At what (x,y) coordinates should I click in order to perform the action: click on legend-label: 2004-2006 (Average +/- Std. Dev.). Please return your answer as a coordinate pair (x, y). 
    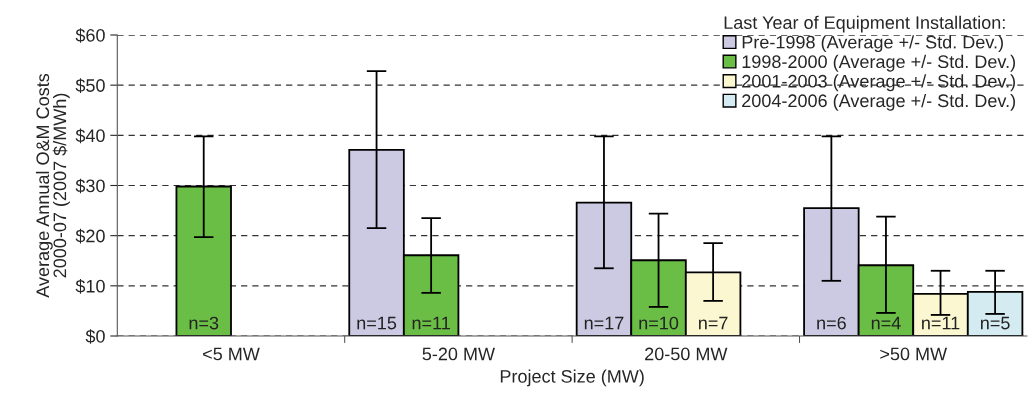
    Looking at the image, I should click on (879, 102).